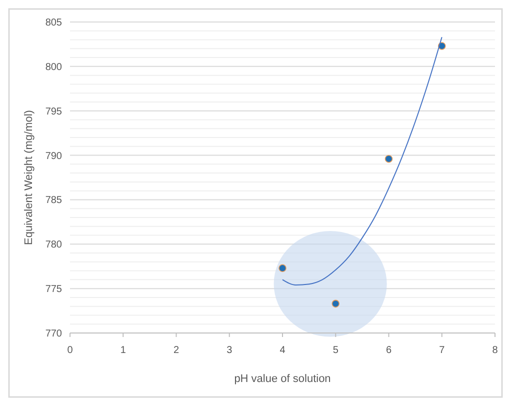 The width and height of the screenshot is (511, 400). What do you see at coordinates (53, 156) in the screenshot?
I see `y-tick-label: 790` at bounding box center [53, 156].